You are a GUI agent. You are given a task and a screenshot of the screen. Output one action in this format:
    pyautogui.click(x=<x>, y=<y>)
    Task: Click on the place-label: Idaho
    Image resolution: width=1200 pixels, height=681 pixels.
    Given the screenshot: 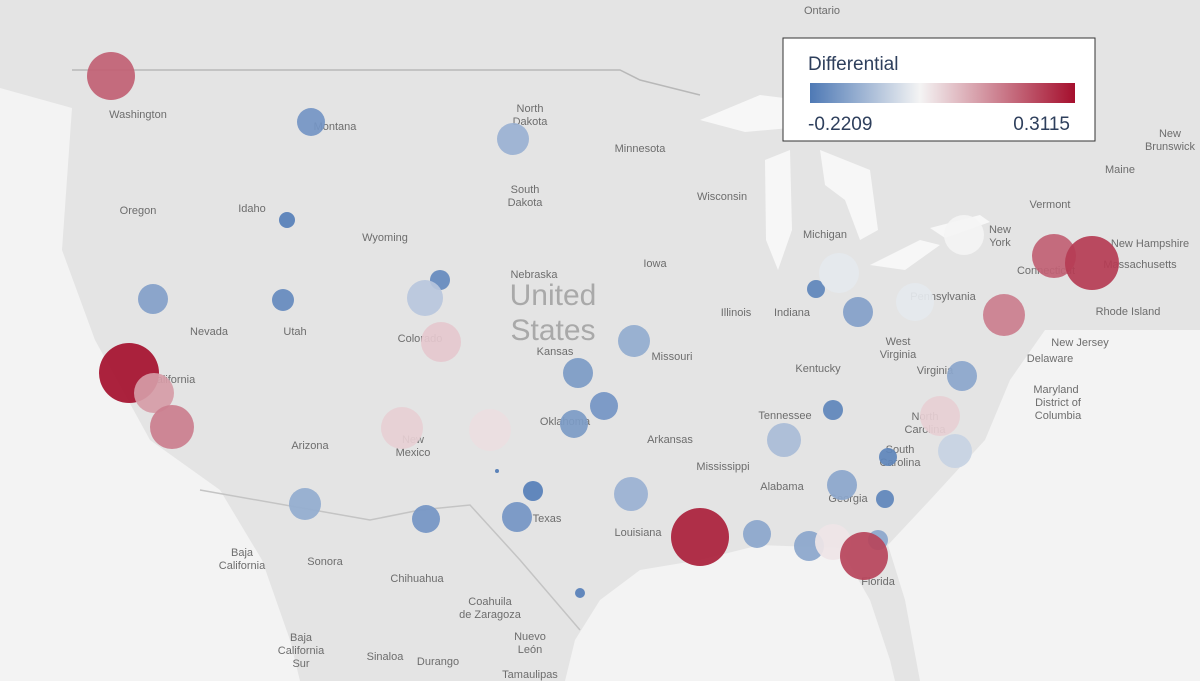 What is the action you would take?
    pyautogui.click(x=252, y=209)
    